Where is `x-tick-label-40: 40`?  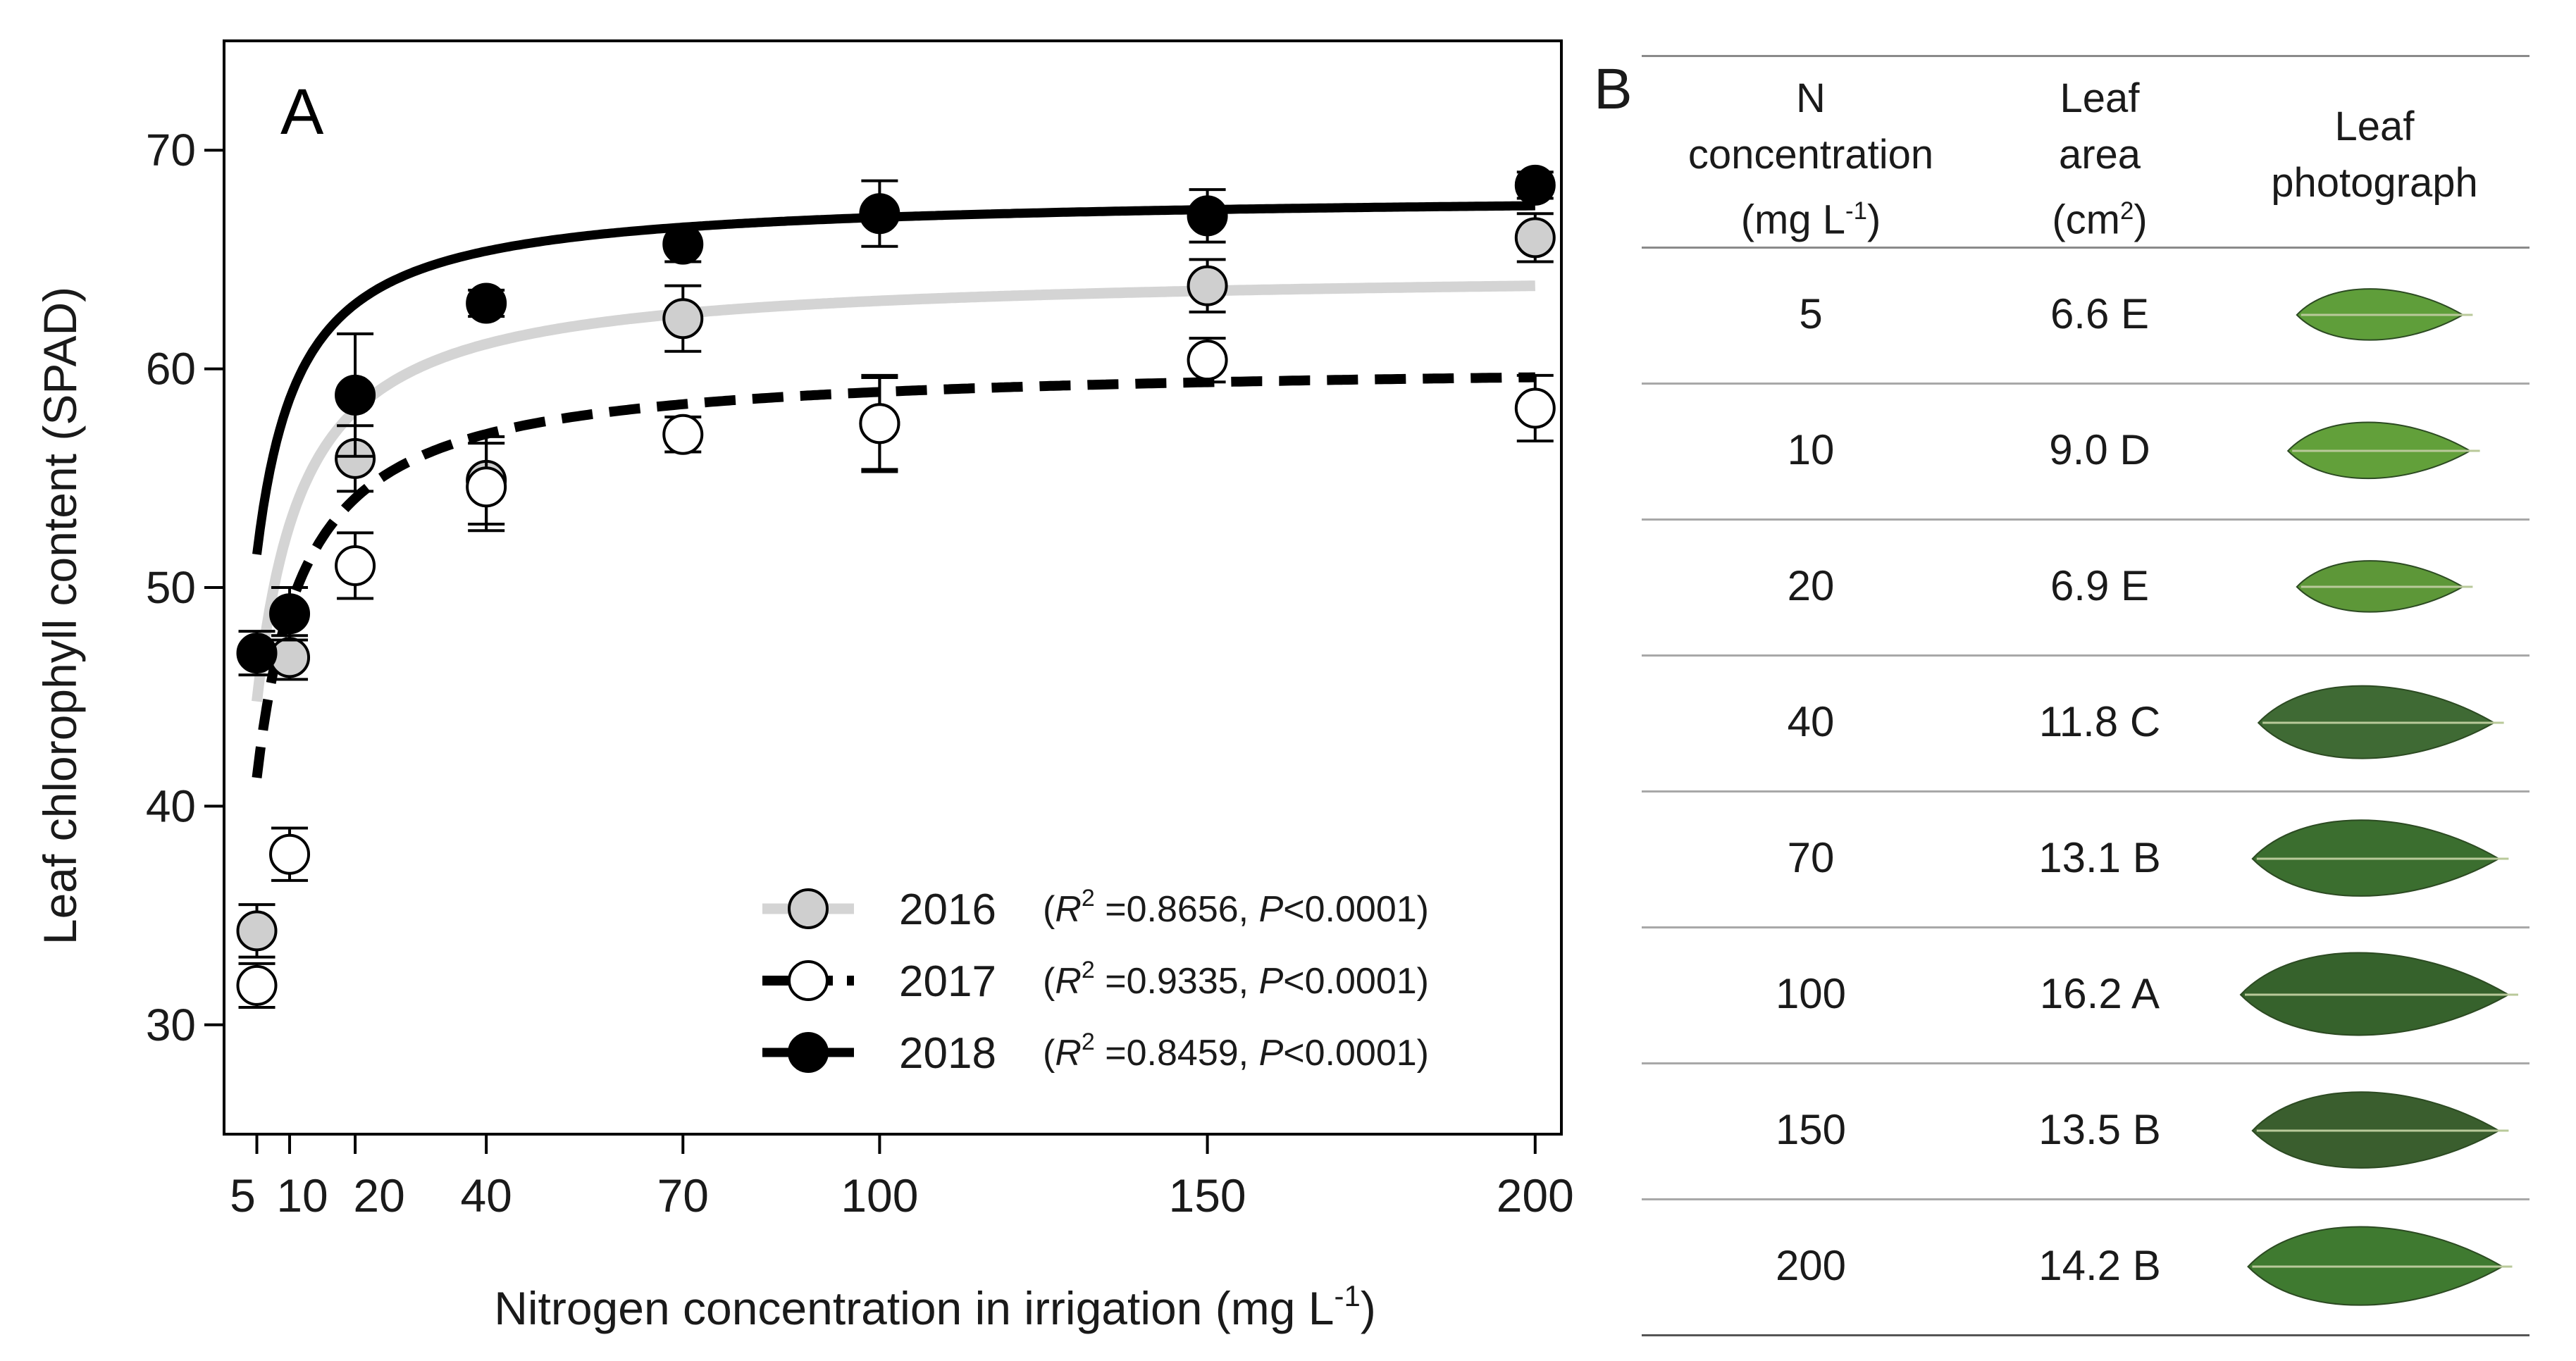
x-tick-label-40: 40 is located at coordinates (486, 1195).